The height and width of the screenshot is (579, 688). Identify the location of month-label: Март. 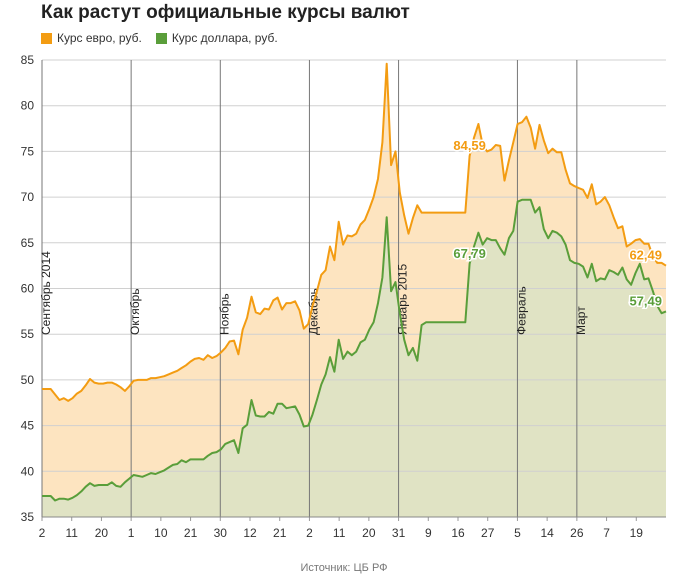
(581, 320).